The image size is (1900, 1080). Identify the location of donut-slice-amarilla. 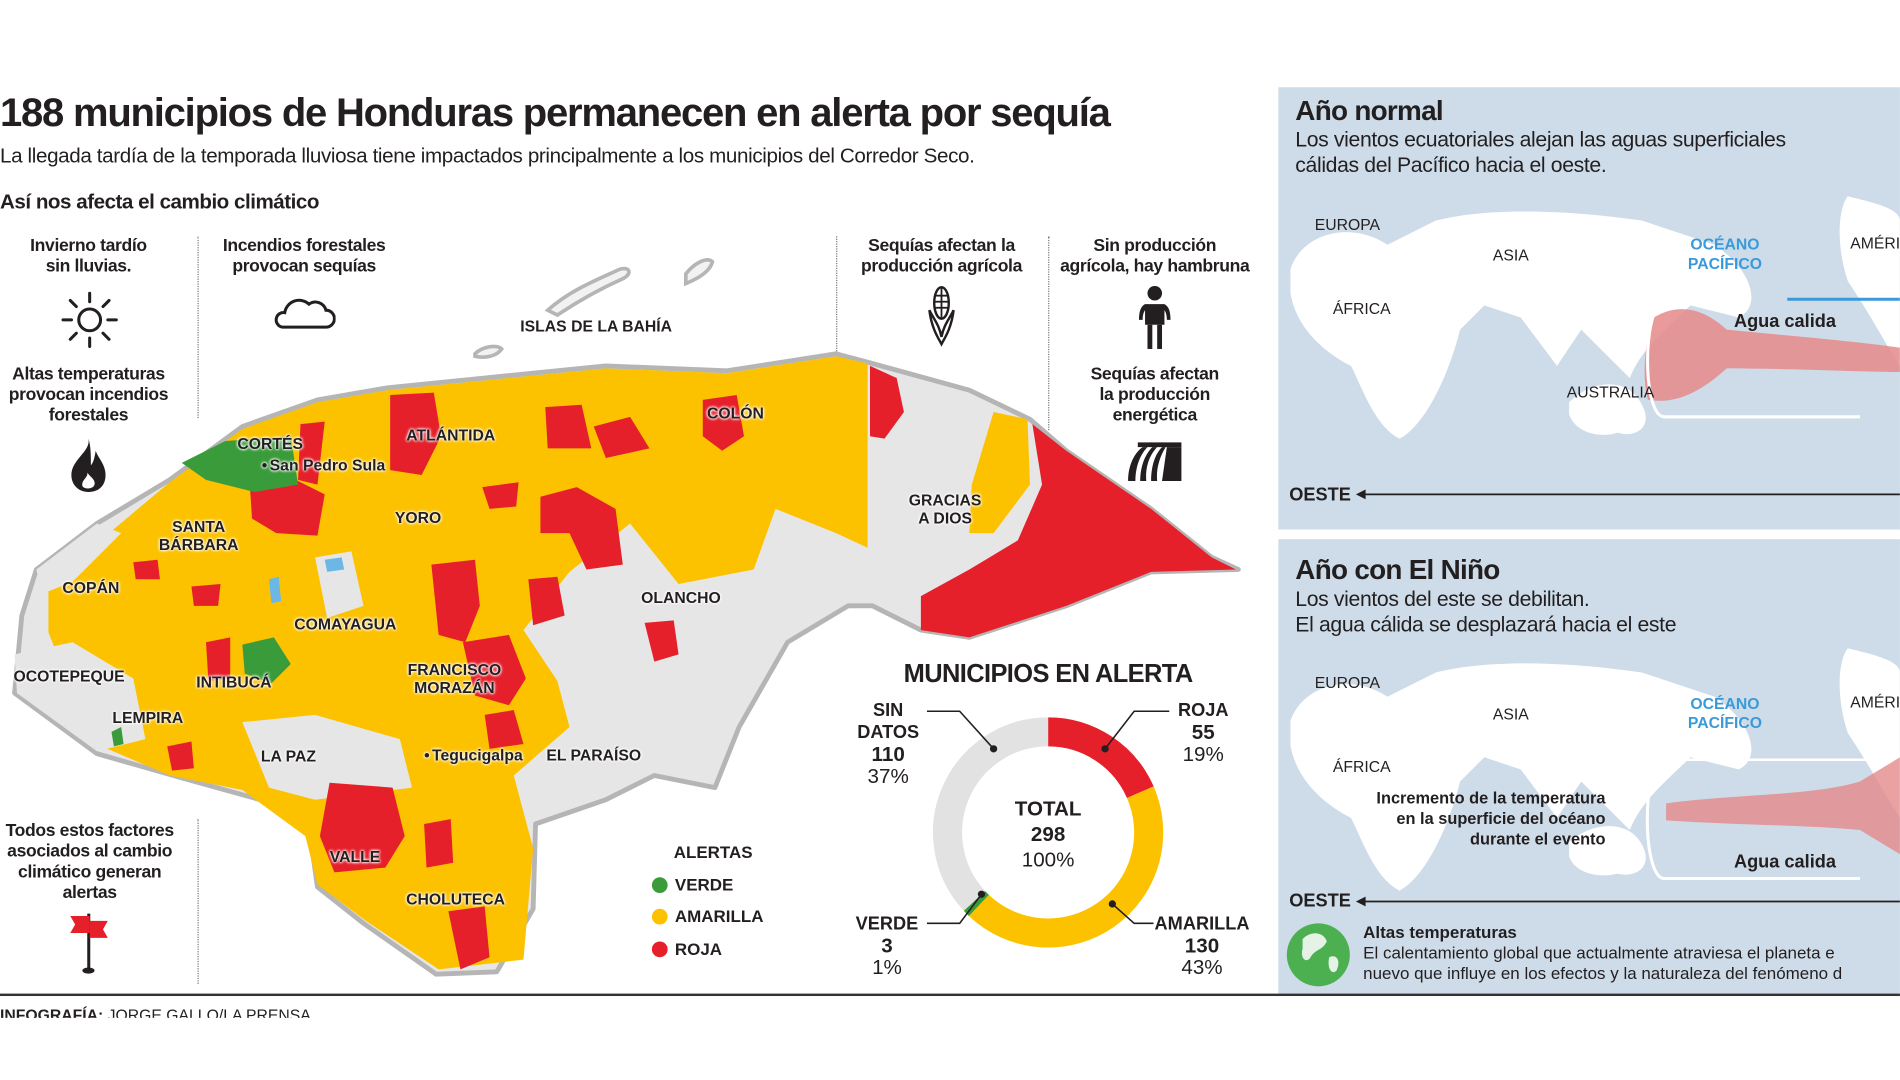
(1066, 867).